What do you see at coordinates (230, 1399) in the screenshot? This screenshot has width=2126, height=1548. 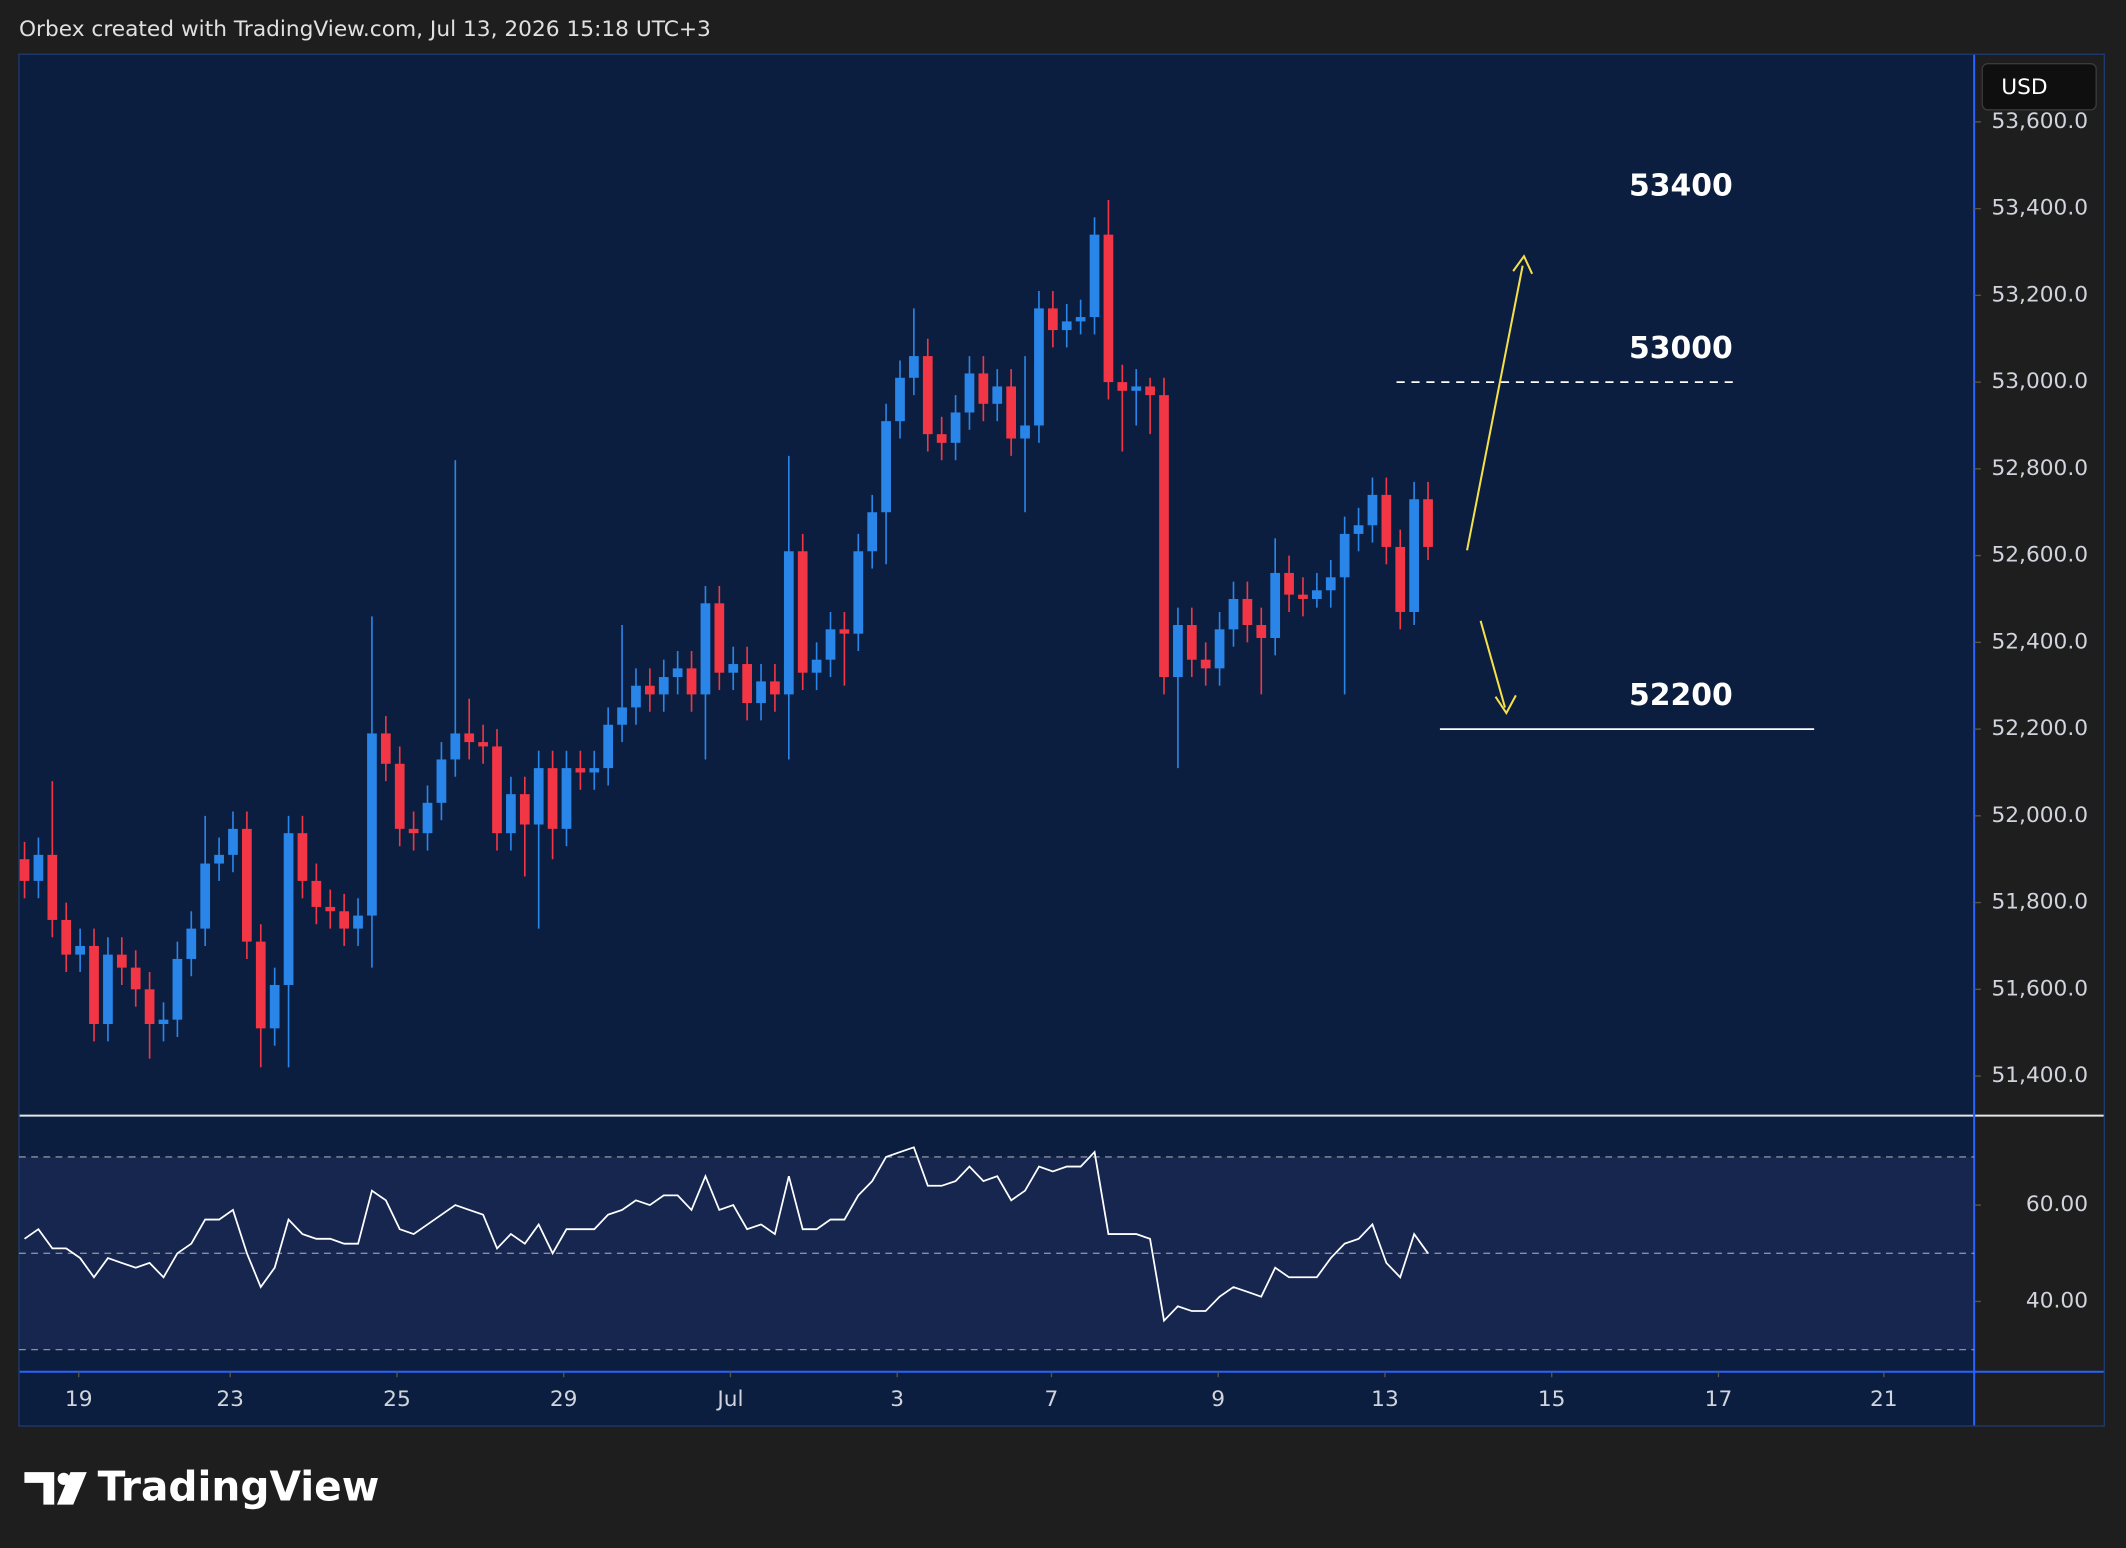 I see `x-tick-label: 23` at bounding box center [230, 1399].